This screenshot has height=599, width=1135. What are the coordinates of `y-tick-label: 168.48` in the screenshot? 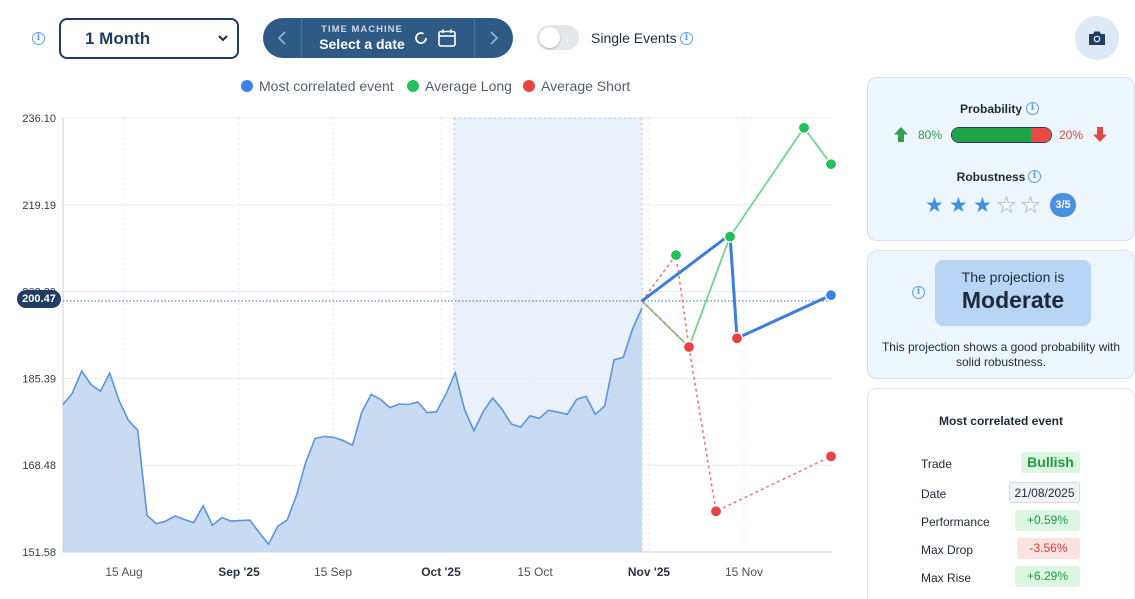 It's located at (39, 466).